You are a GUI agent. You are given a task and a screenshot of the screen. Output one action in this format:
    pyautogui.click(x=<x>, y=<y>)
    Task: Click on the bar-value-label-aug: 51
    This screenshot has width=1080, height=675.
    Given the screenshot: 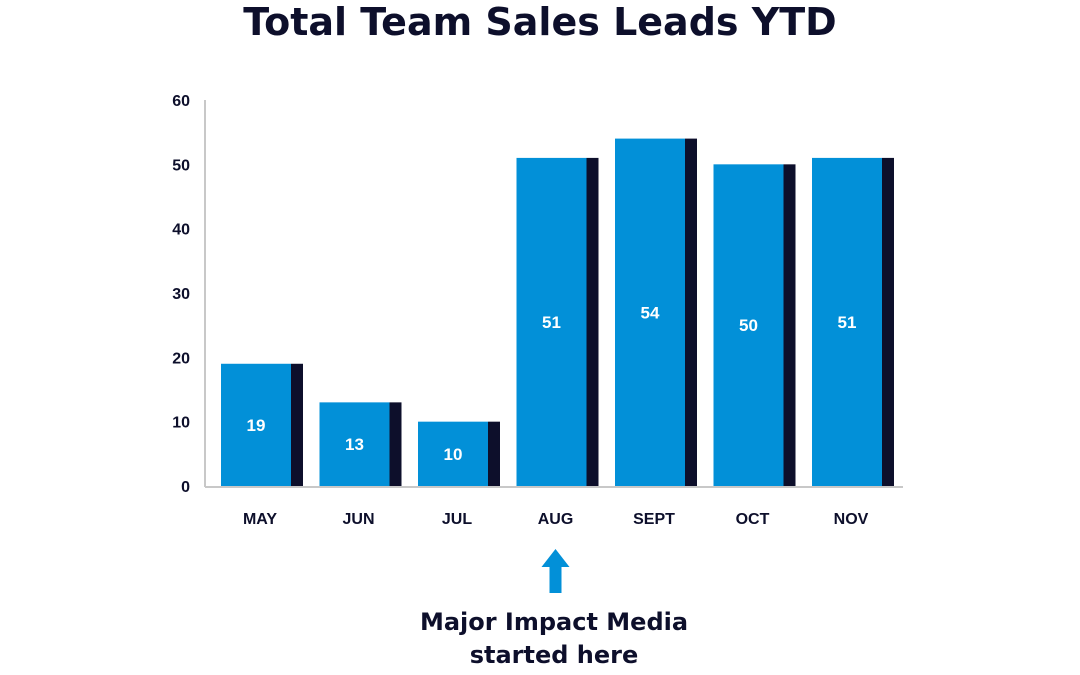 What is the action you would take?
    pyautogui.click(x=551, y=322)
    